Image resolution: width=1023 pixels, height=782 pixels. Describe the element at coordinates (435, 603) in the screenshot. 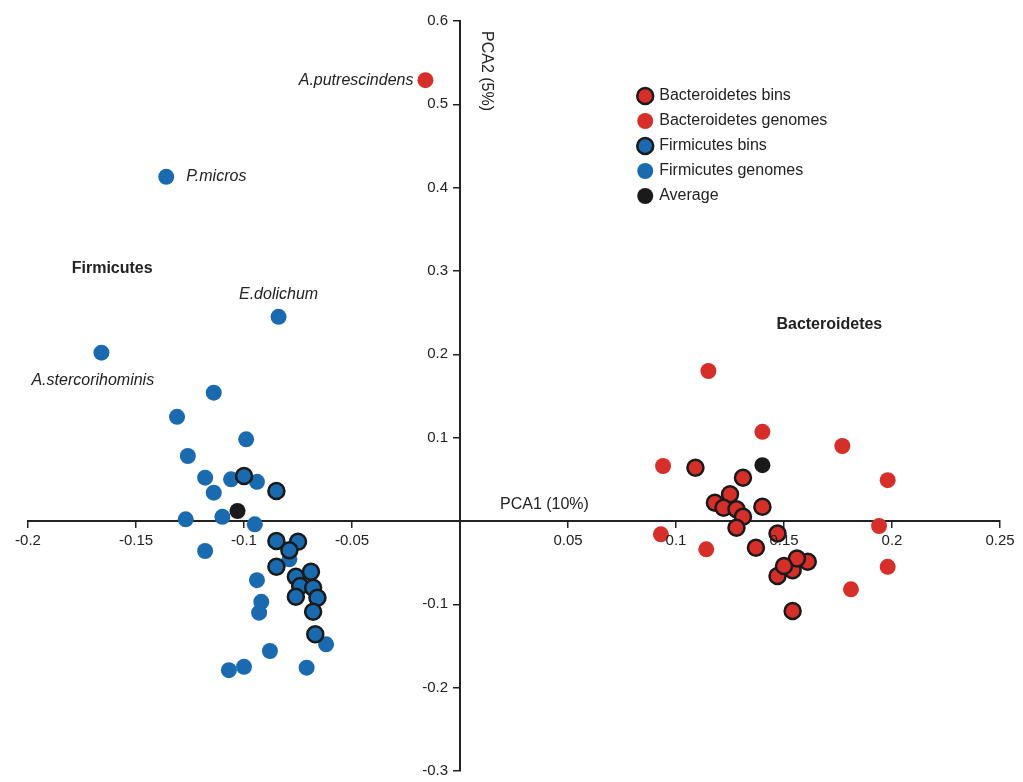

I see `y-tick-label: -0.1` at that location.